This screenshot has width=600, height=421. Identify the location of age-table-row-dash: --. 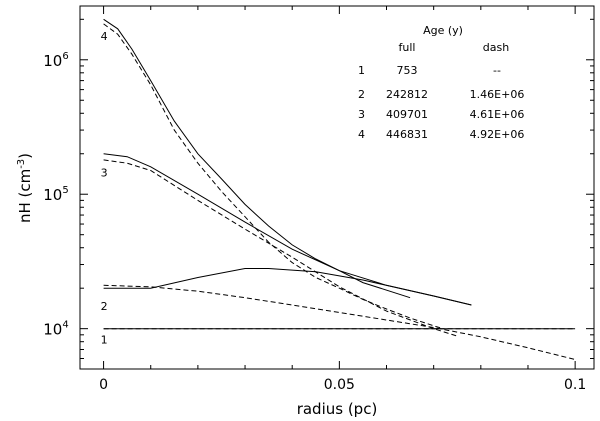
(497, 70).